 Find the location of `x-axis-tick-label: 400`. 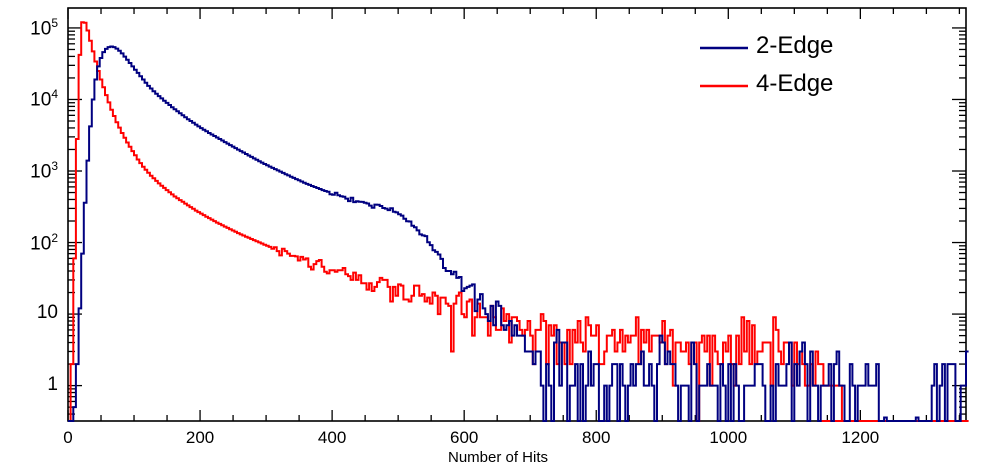

x-axis-tick-label: 400 is located at coordinates (332, 437).